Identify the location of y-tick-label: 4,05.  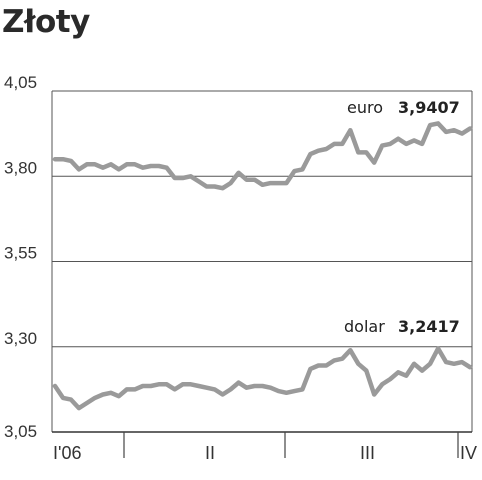
(20, 82).